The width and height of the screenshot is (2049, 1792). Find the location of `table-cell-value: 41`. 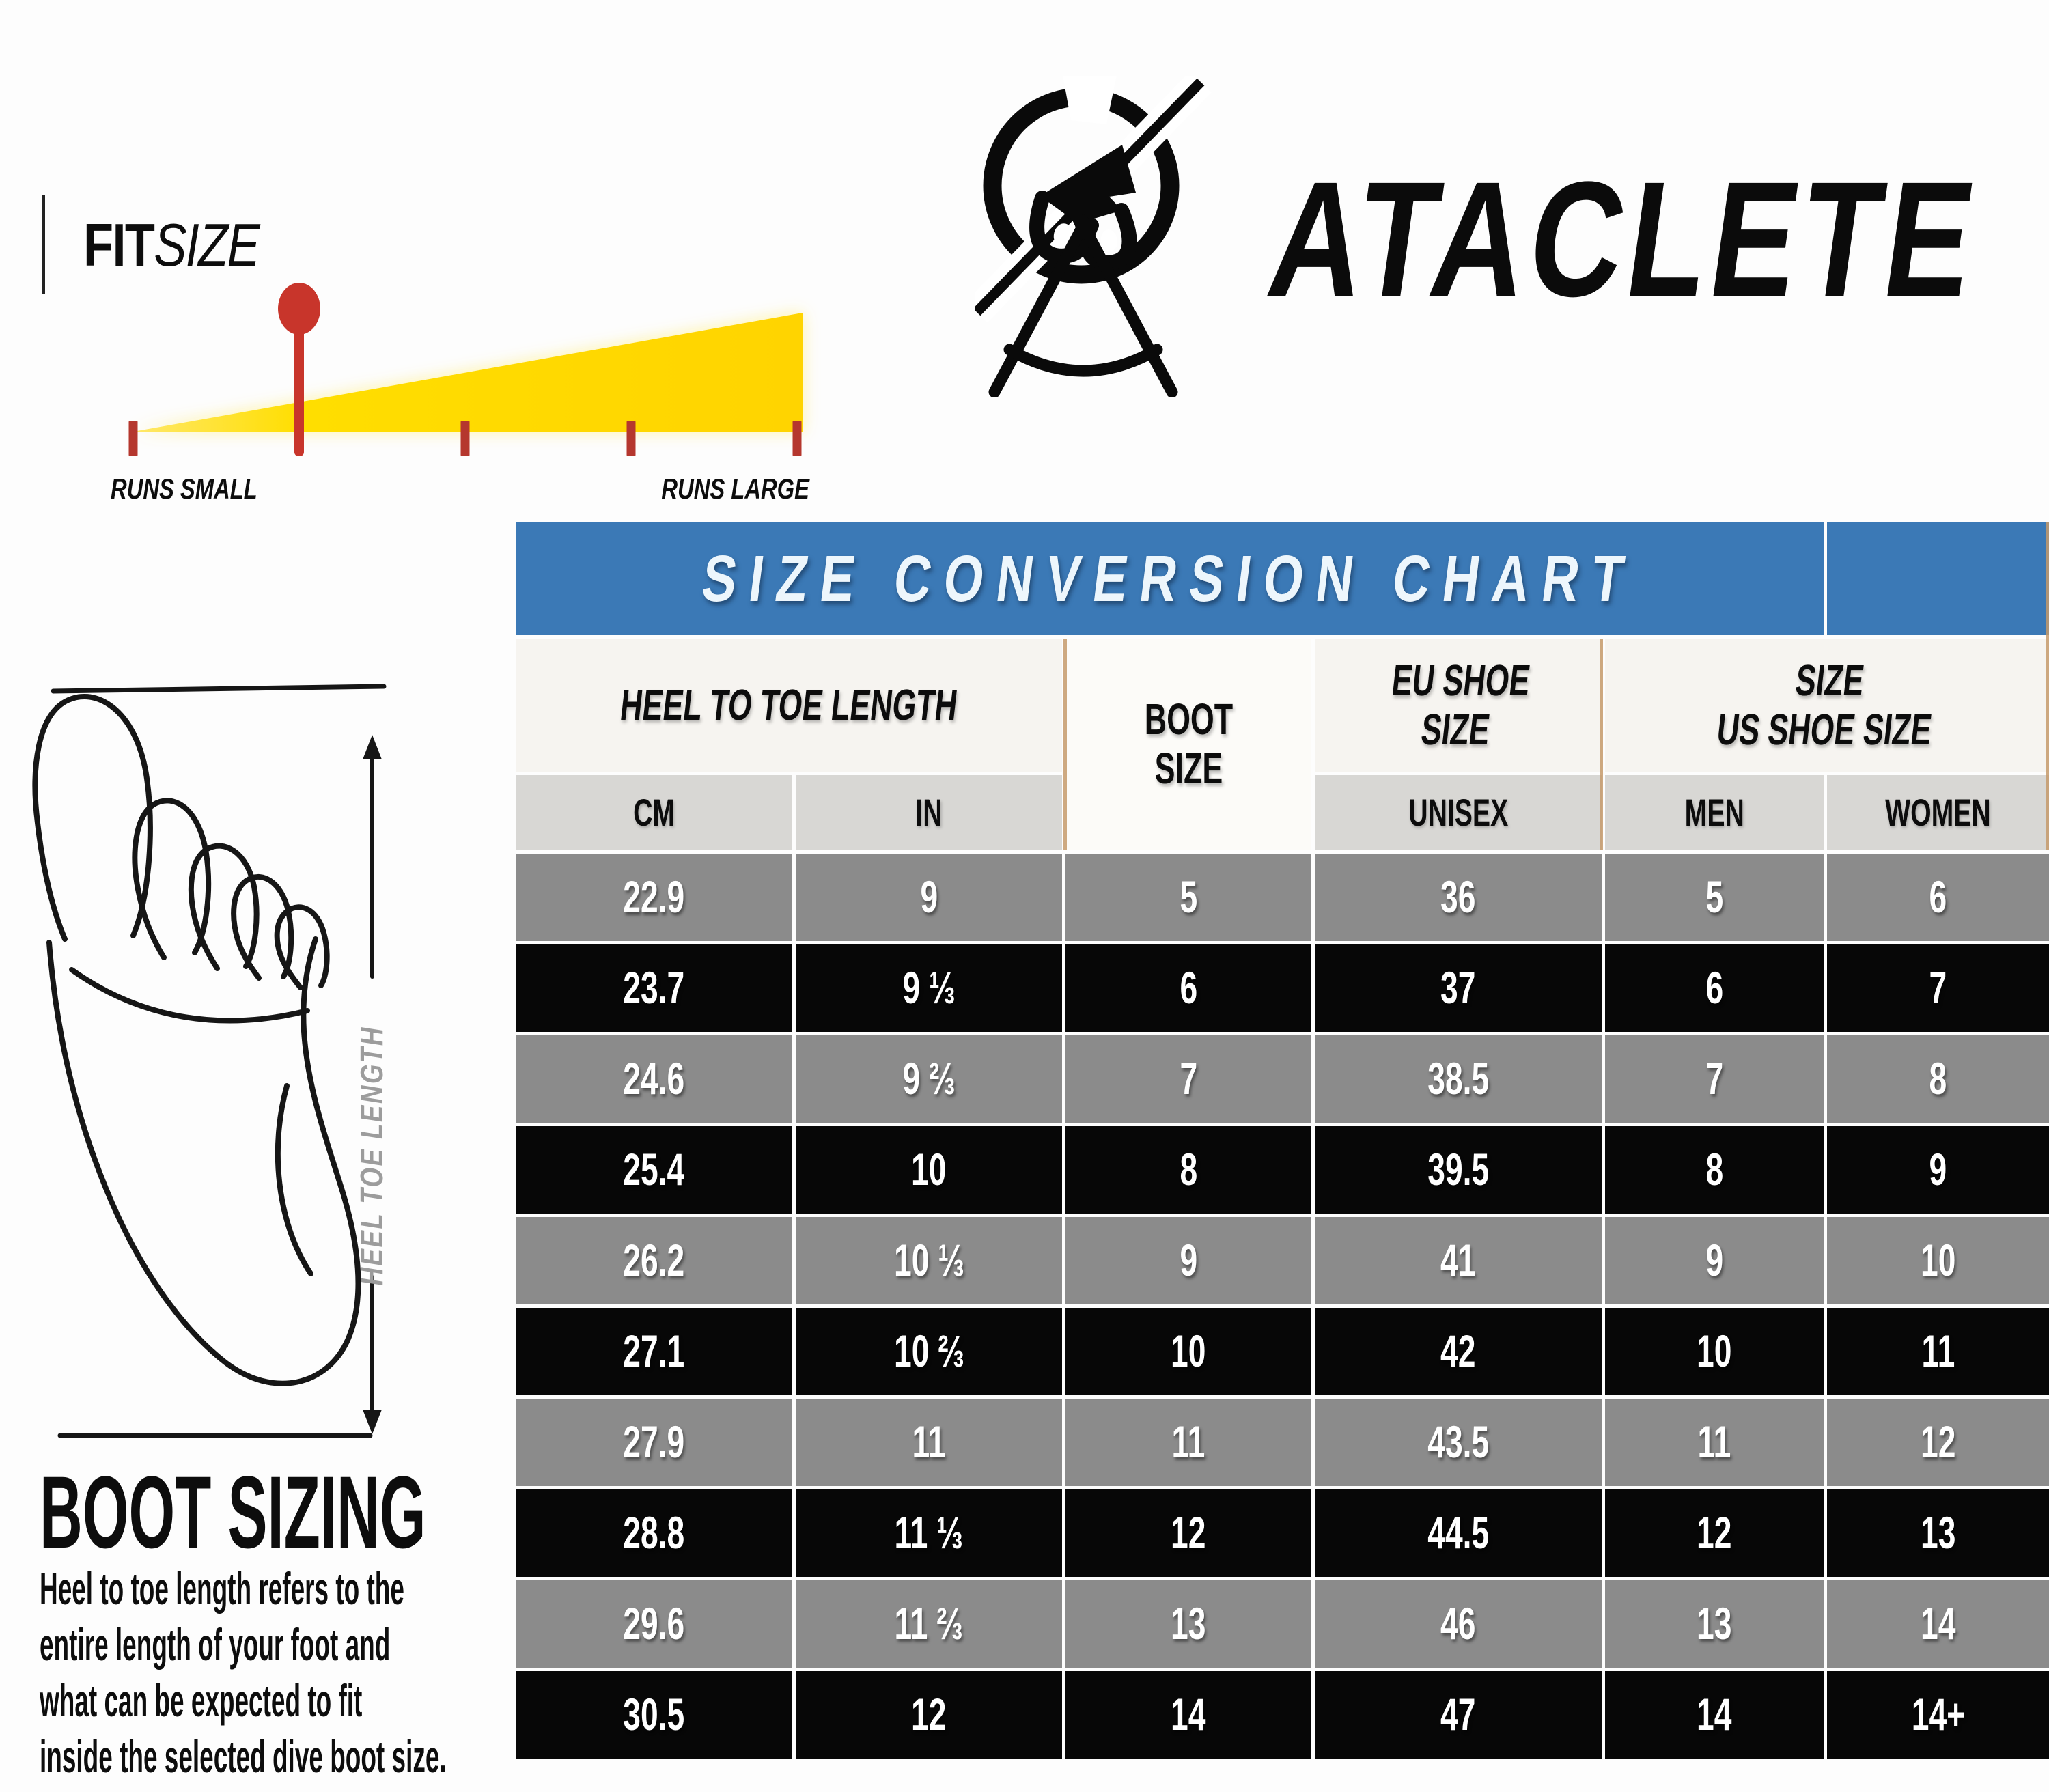

table-cell-value: 41 is located at coordinates (1458, 1260).